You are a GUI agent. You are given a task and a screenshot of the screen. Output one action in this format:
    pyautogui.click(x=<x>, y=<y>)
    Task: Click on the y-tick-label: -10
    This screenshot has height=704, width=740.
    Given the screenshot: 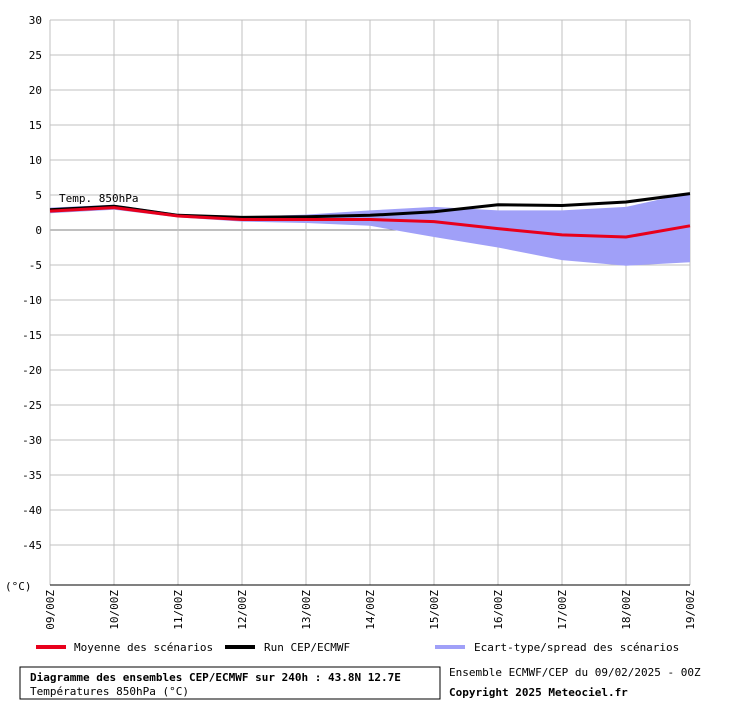 What is the action you would take?
    pyautogui.click(x=32, y=300)
    